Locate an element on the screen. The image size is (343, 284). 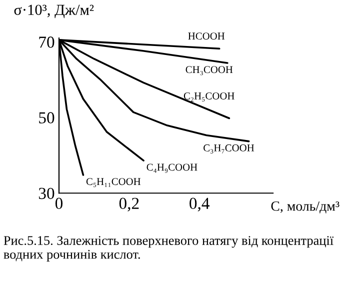
x-axis-title: C, моль/дм³ is located at coordinates (305, 207).